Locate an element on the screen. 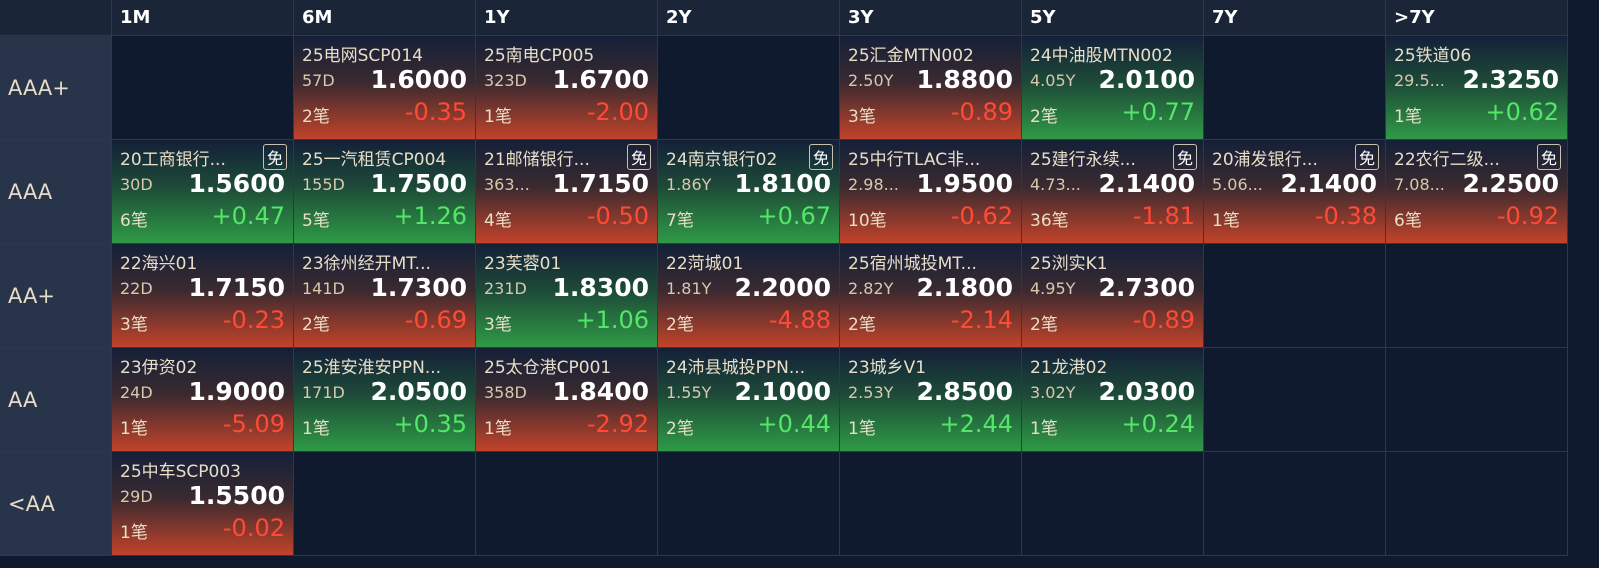 The width and height of the screenshot is (1599, 568). bond-cell: 25宿州城投MT... 2.82Y 2.1800 2笔 -2.14 is located at coordinates (930, 295).